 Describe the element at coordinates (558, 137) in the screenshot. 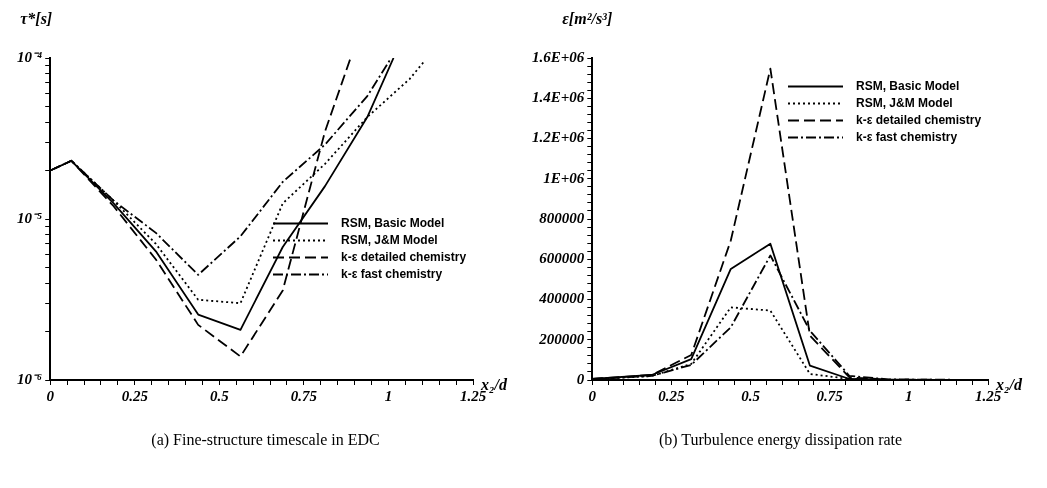

I see `y-tick-label: 1.2E+06` at that location.